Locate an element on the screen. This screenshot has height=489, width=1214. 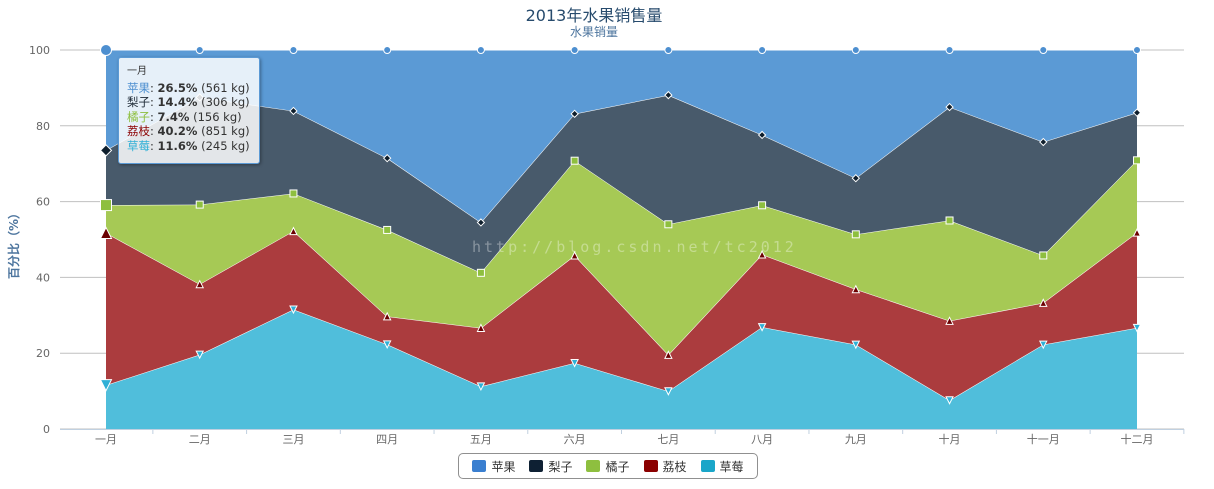
watermark-text: http://blog.csdn.net/tc2012 is located at coordinates (634, 247).